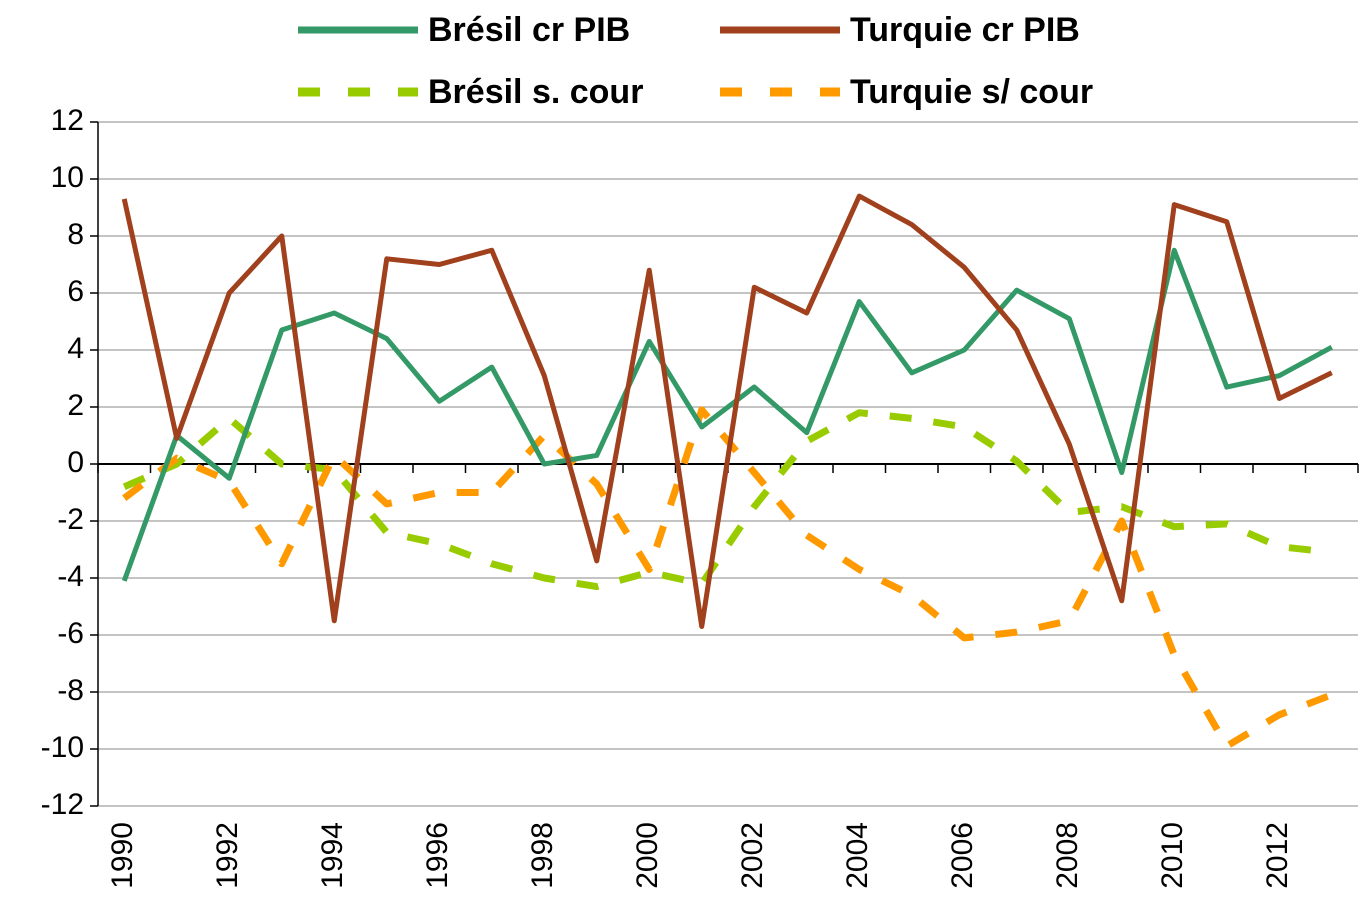  I want to click on x-tick-label: 1996, so click(437, 855).